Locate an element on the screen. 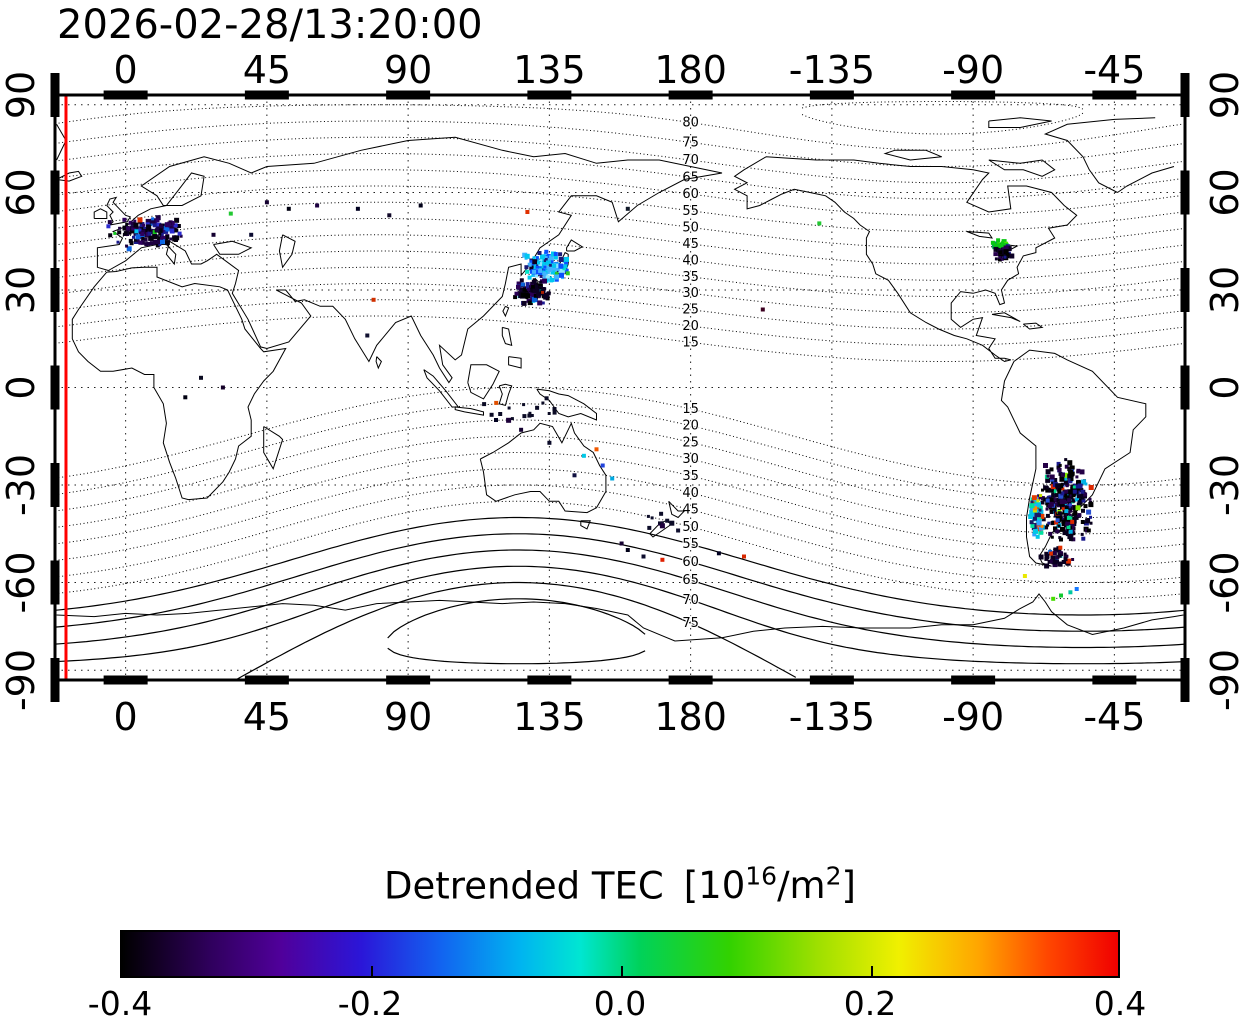  contour-label: 55 is located at coordinates (690, 544).